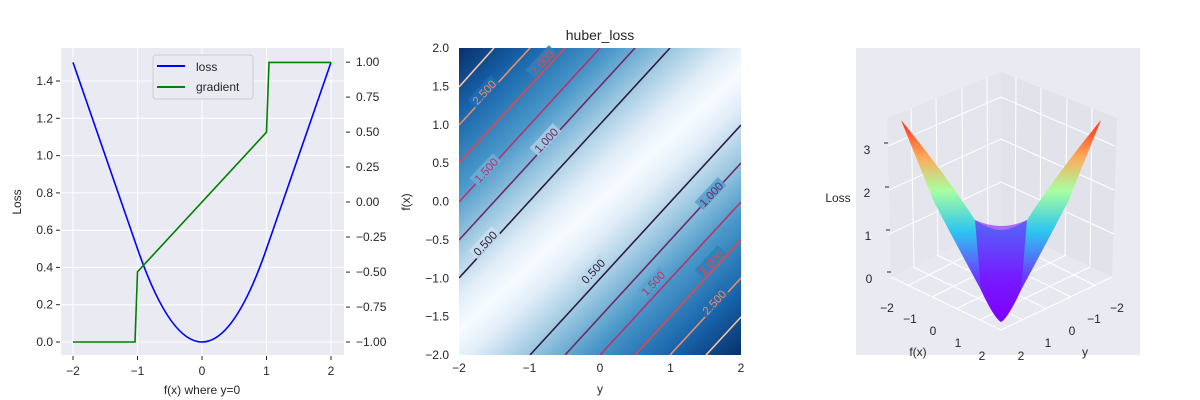 Image resolution: width=1200 pixels, height=400 pixels. Describe the element at coordinates (1001, 221) in the screenshot. I see `huber-surface` at that location.